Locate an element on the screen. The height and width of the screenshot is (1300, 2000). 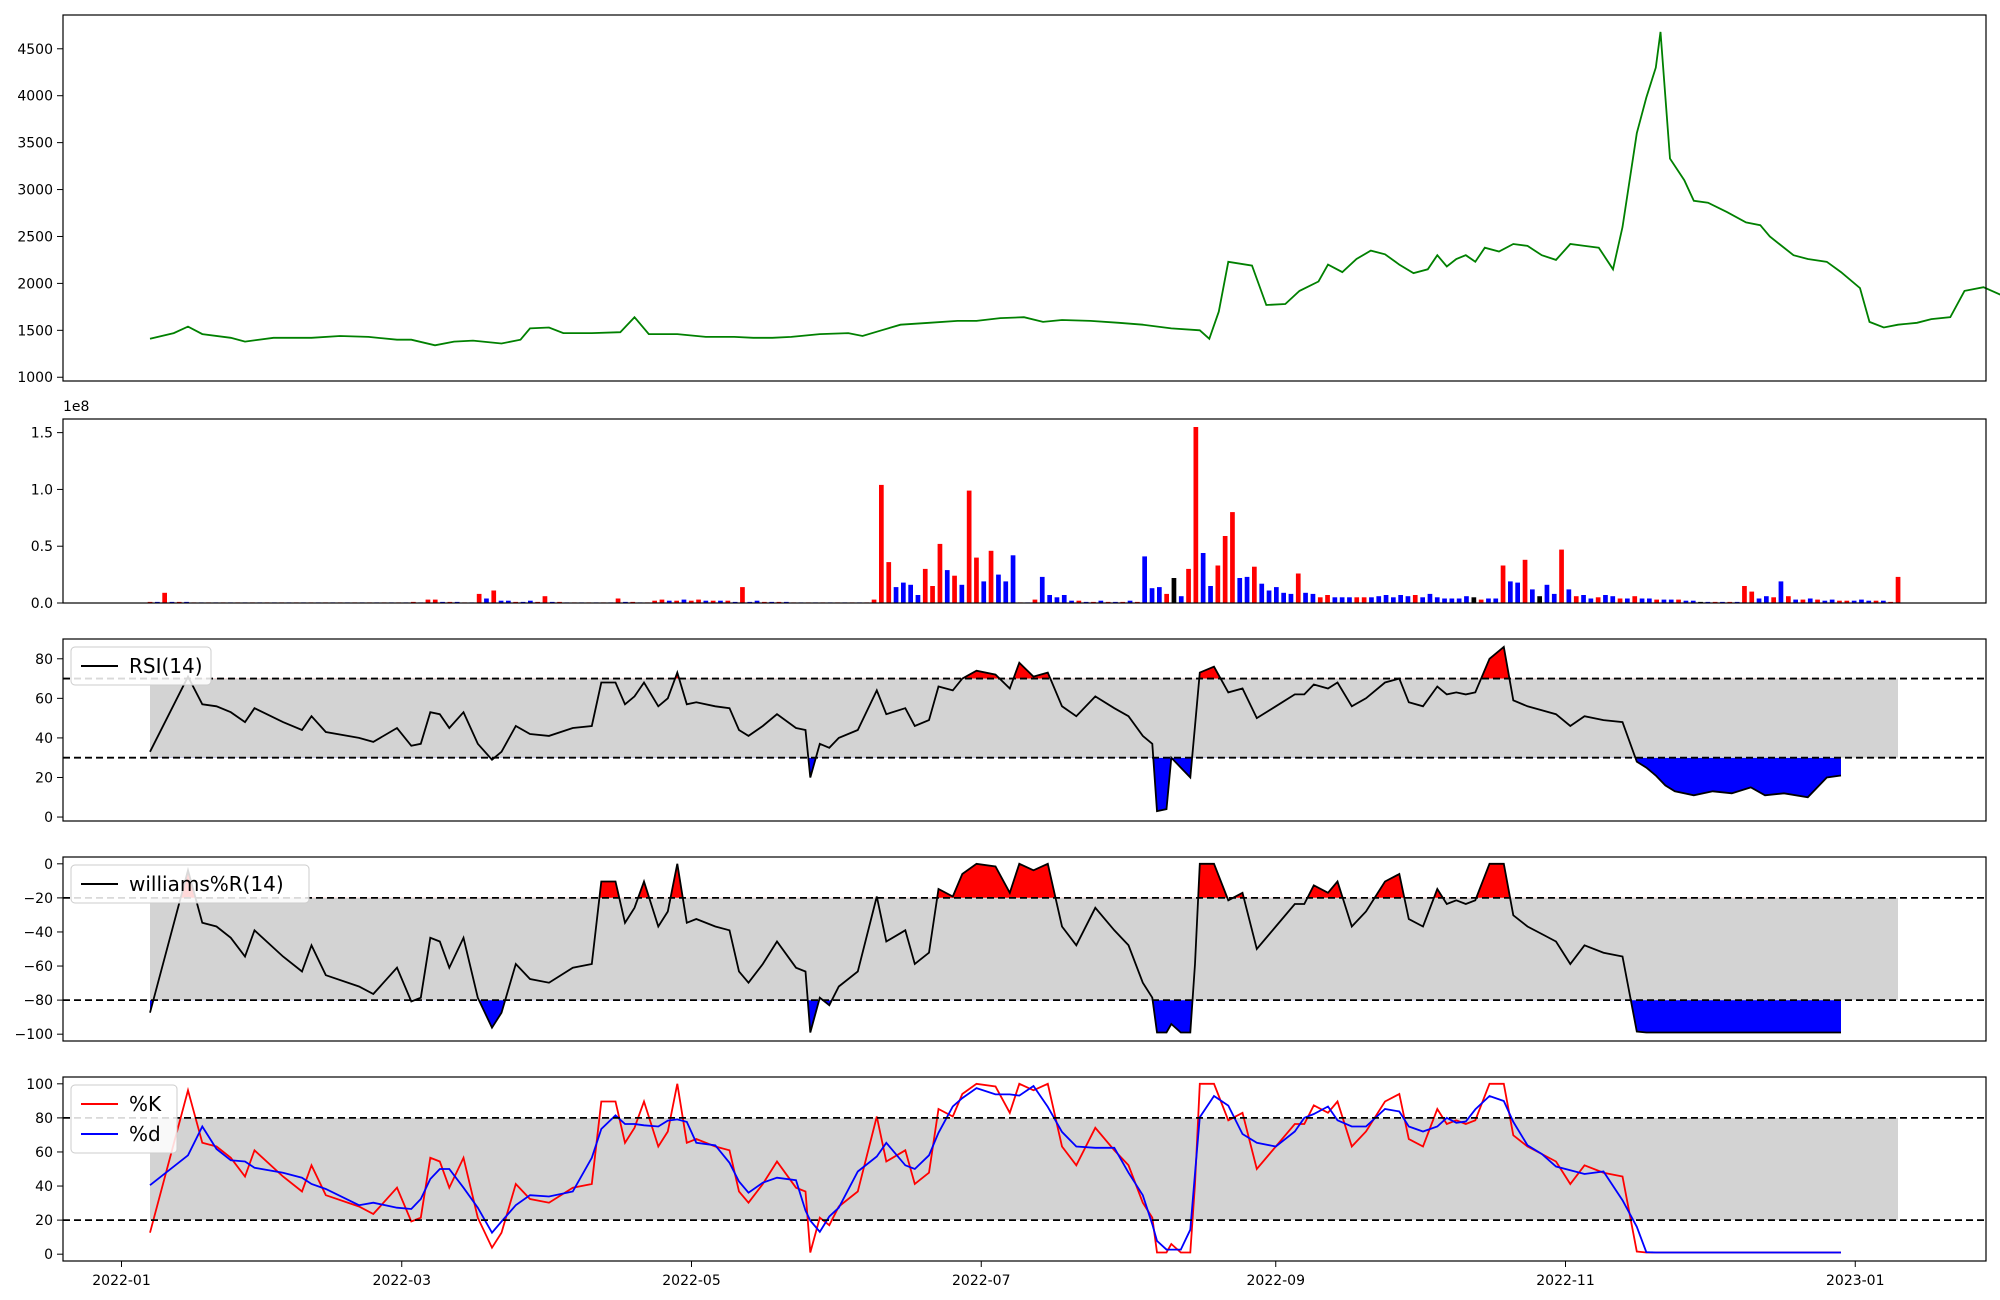
stochastic-panel: 0 20 40 60 80 100 %K %d is located at coordinates (1006, 1169).